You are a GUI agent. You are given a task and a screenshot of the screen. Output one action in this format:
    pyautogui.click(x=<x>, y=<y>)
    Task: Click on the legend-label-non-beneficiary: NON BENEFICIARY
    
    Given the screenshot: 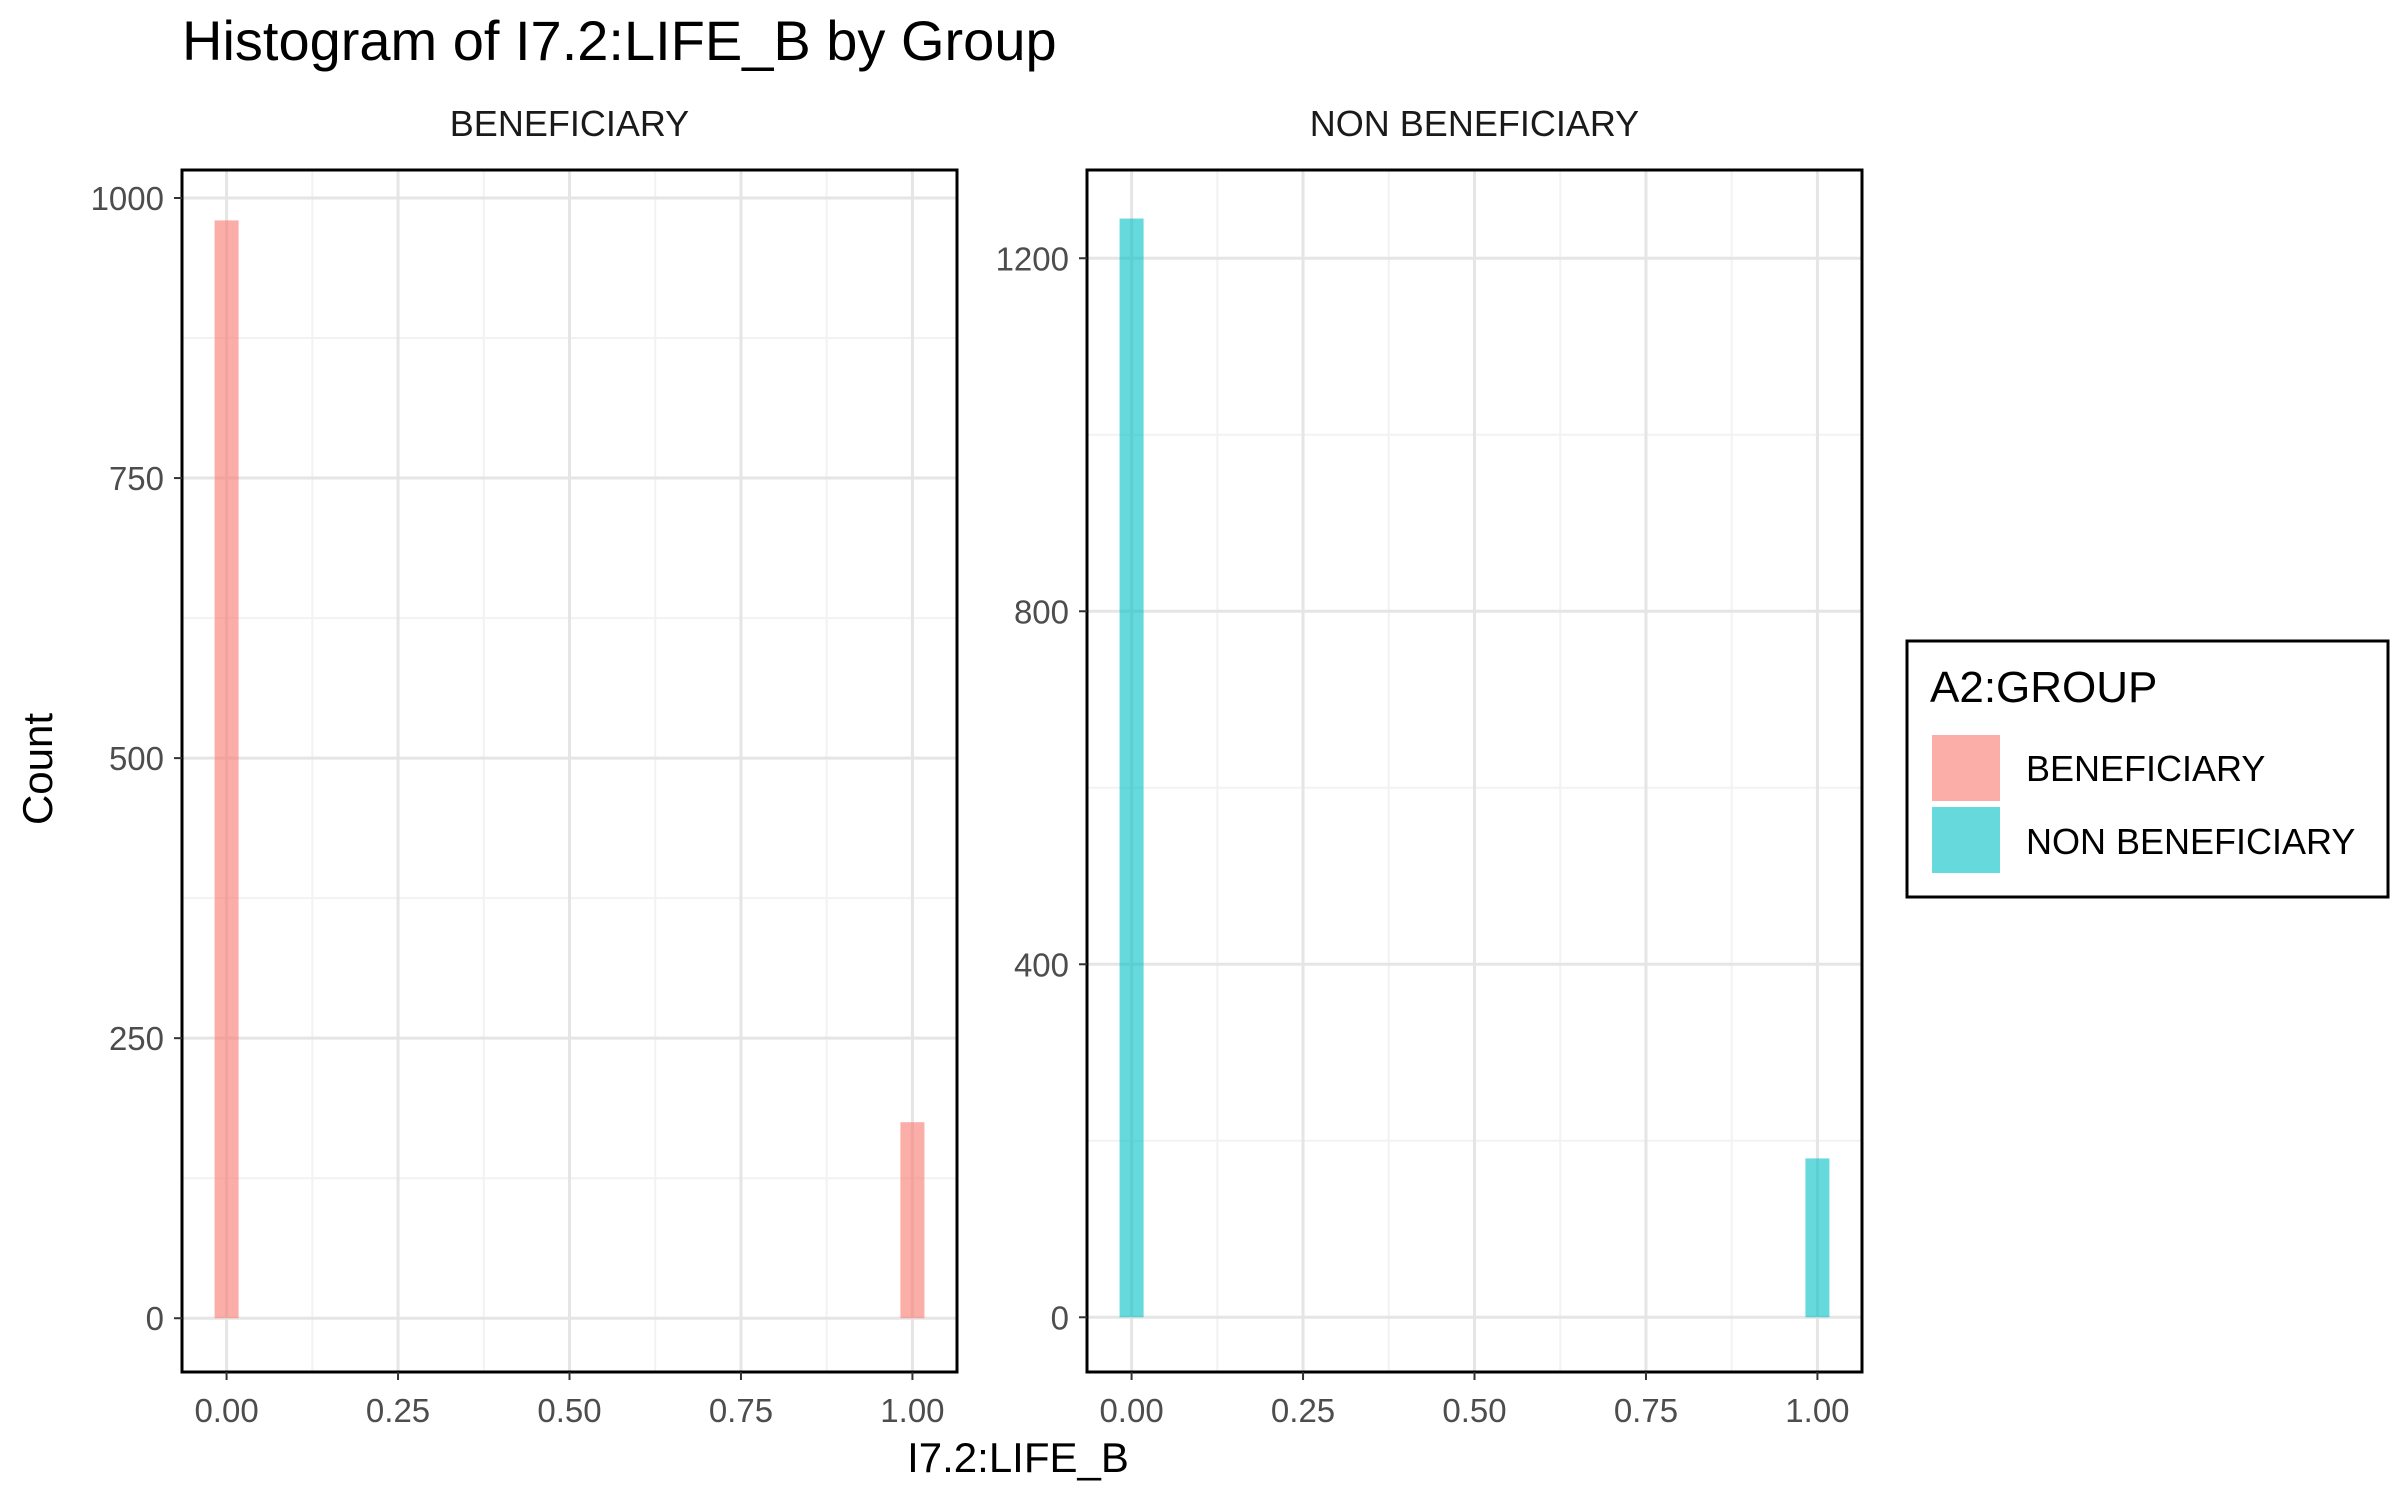 What is the action you would take?
    pyautogui.click(x=2190, y=841)
    